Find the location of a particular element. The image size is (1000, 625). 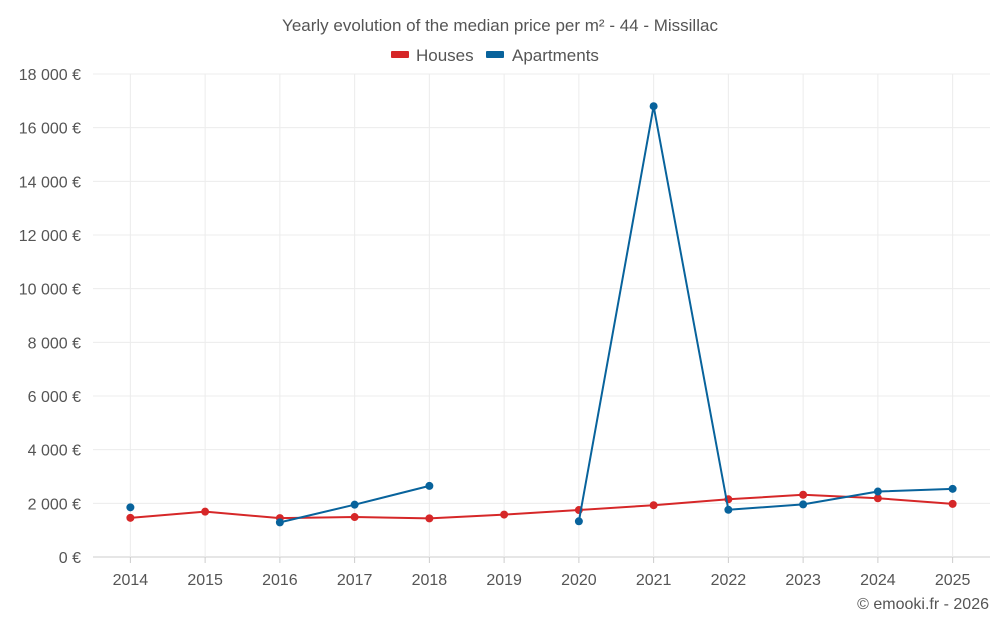

y-tick-label: 14 000 € is located at coordinates (50, 182).